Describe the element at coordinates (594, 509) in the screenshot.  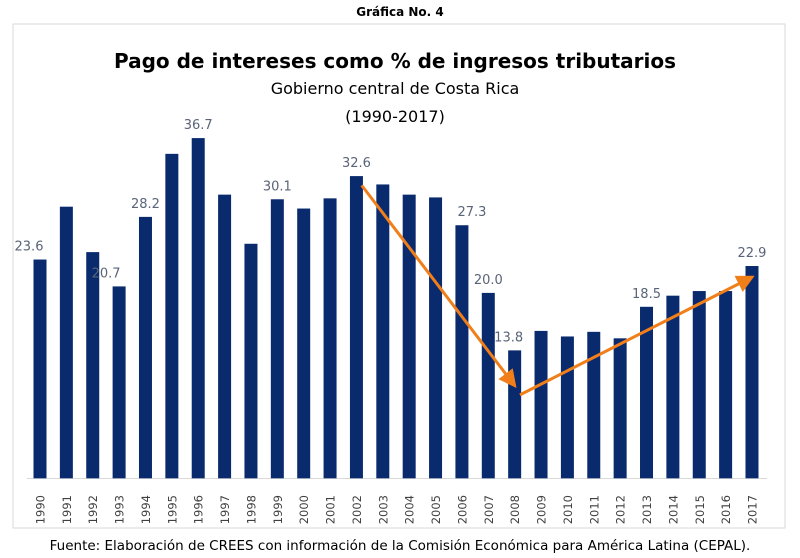
I see `x-tick-label: 2011` at that location.